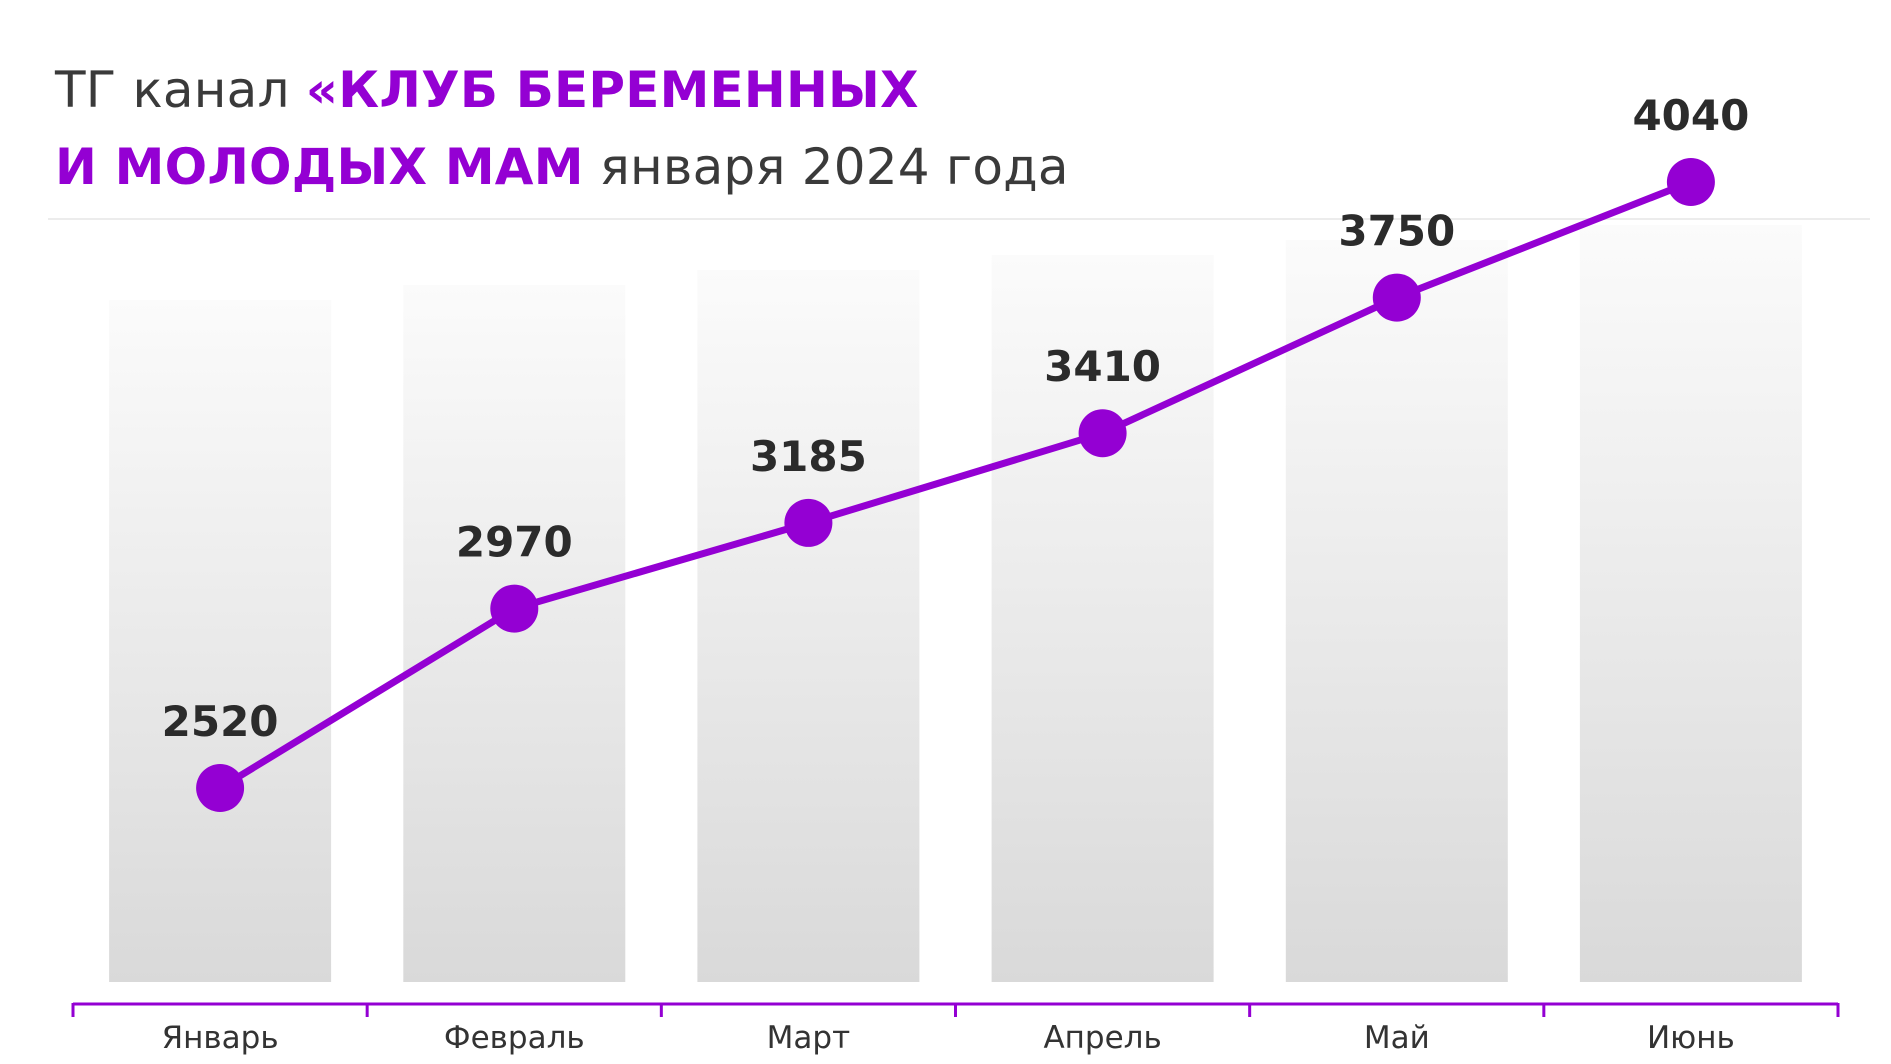 This screenshot has width=1891, height=1064. Describe the element at coordinates (612, 90) in the screenshot. I see `title-accent-1: «КЛУБ БЕРЕМЕННЫХ` at that location.